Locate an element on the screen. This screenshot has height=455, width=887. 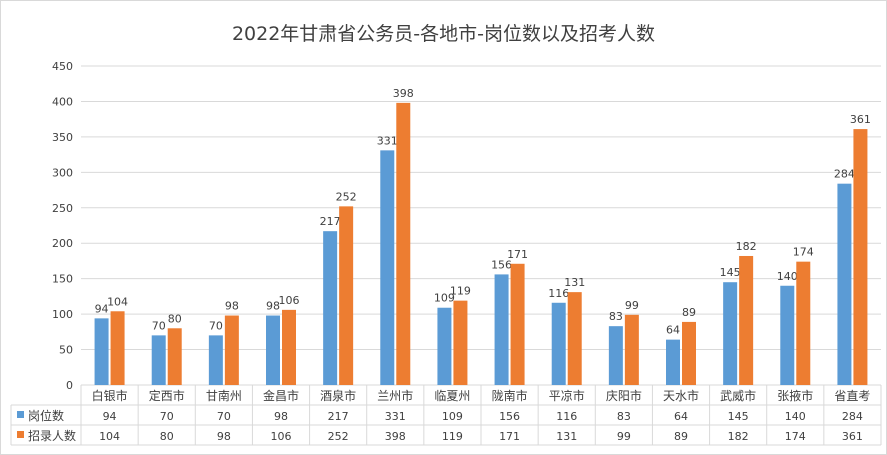
table-value: 182 is located at coordinates (738, 436).